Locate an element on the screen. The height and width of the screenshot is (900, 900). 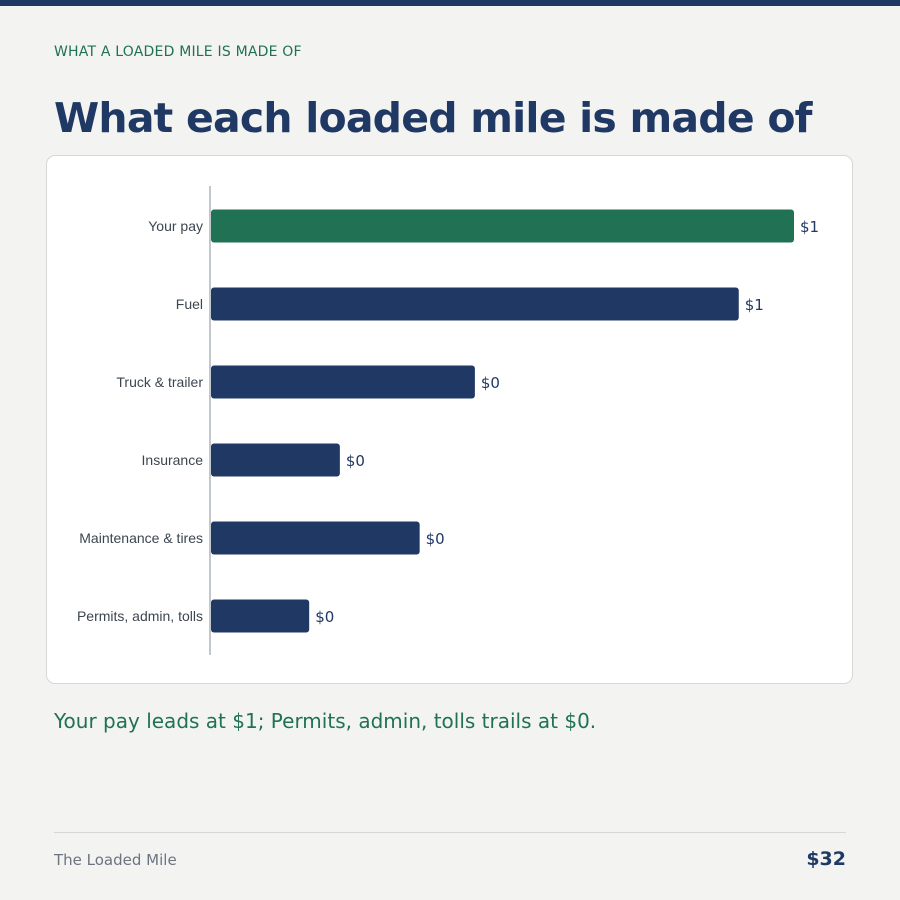
top-accent-bar is located at coordinates (450, 3).